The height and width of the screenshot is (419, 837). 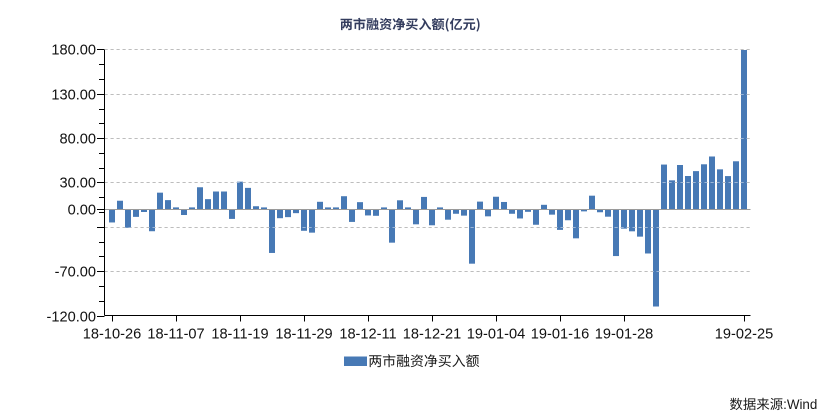 What do you see at coordinates (744, 335) in the screenshot?
I see `svg-text: 19-02-25` at bounding box center [744, 335].